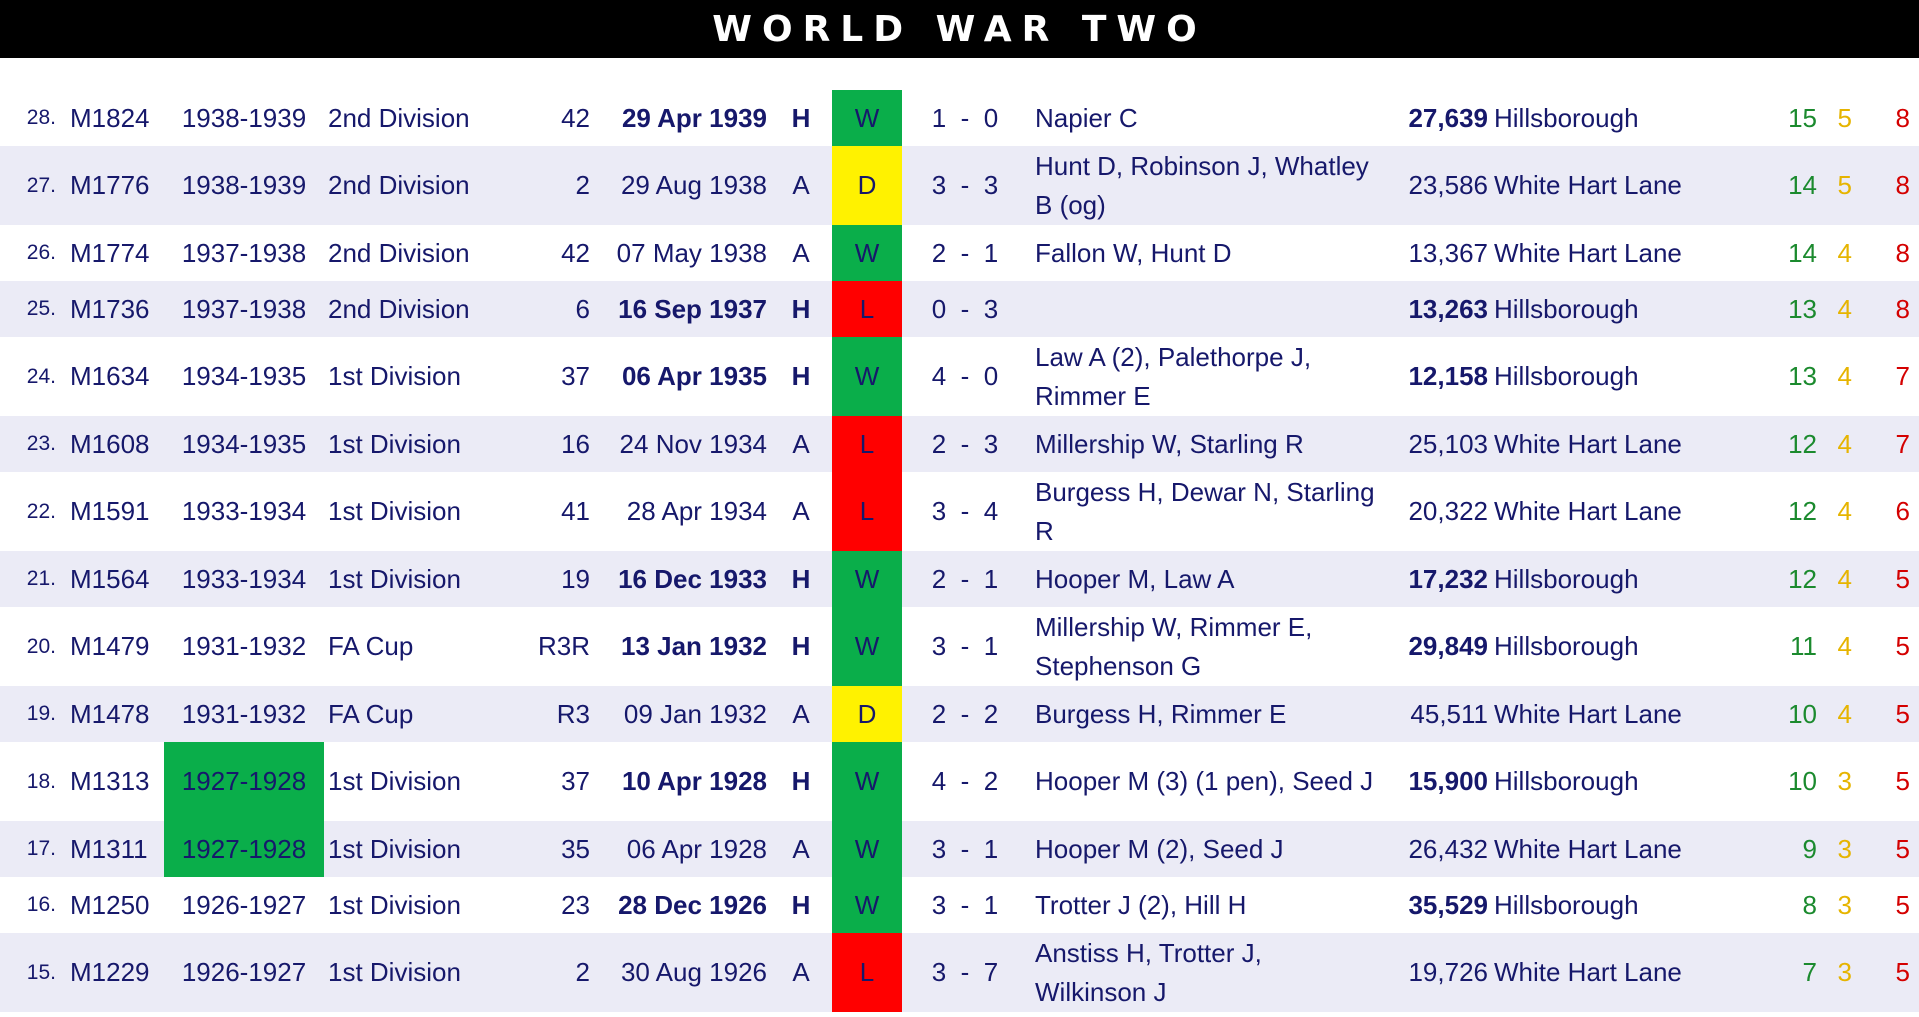 The width and height of the screenshot is (1919, 1017). Describe the element at coordinates (965, 185) in the screenshot. I see `score: 3 - 3` at that location.